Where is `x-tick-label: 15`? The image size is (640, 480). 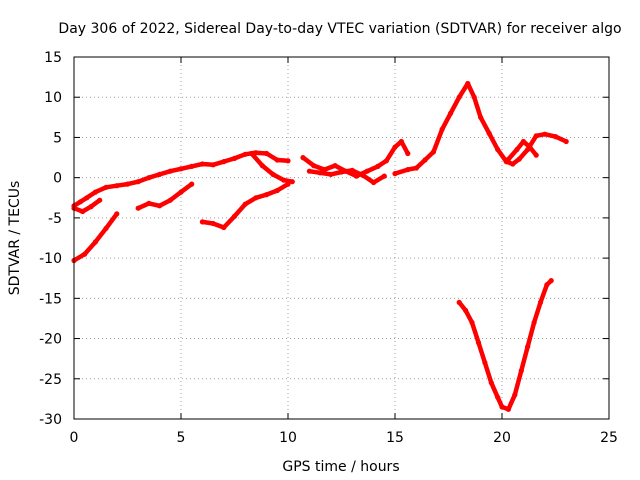 x-tick-label: 15 is located at coordinates (395, 438).